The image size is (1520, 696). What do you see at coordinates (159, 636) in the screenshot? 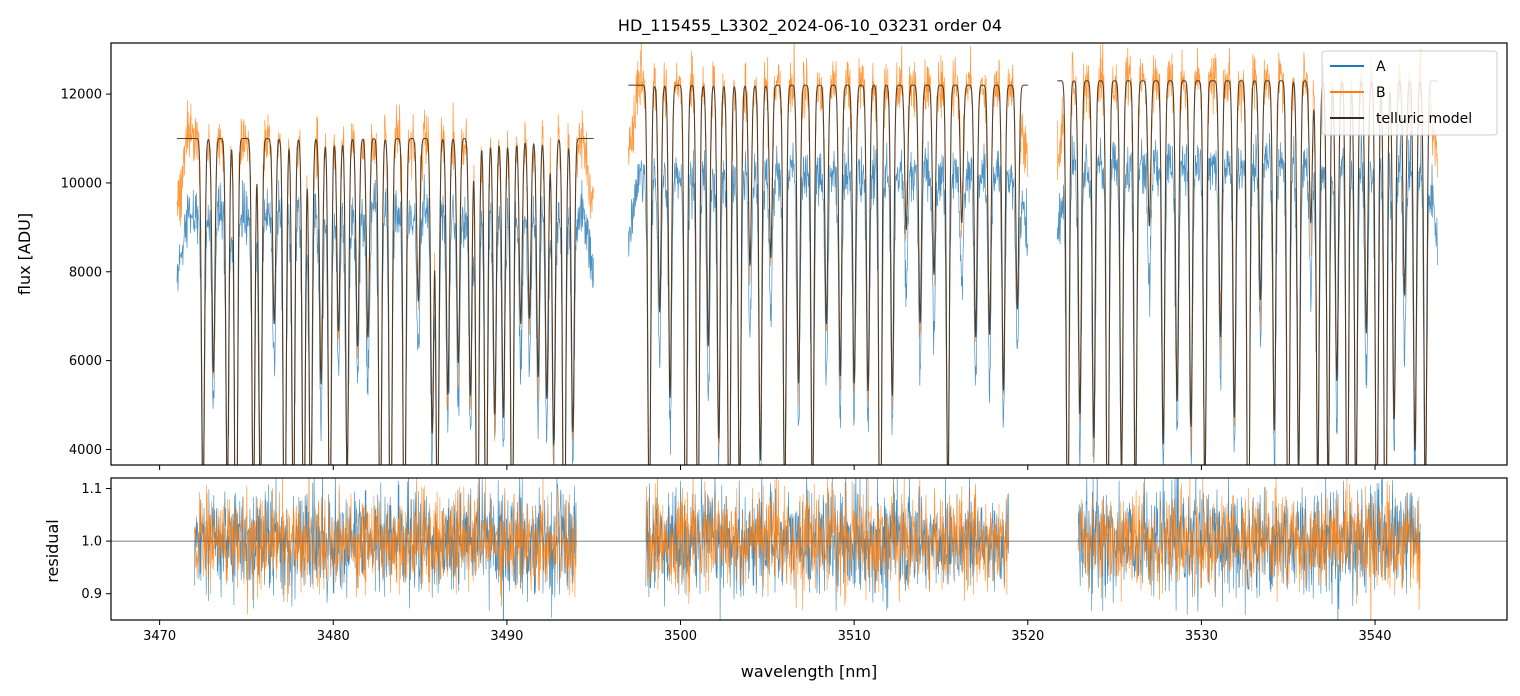
I see `x-tick-label: 3470` at bounding box center [159, 636].